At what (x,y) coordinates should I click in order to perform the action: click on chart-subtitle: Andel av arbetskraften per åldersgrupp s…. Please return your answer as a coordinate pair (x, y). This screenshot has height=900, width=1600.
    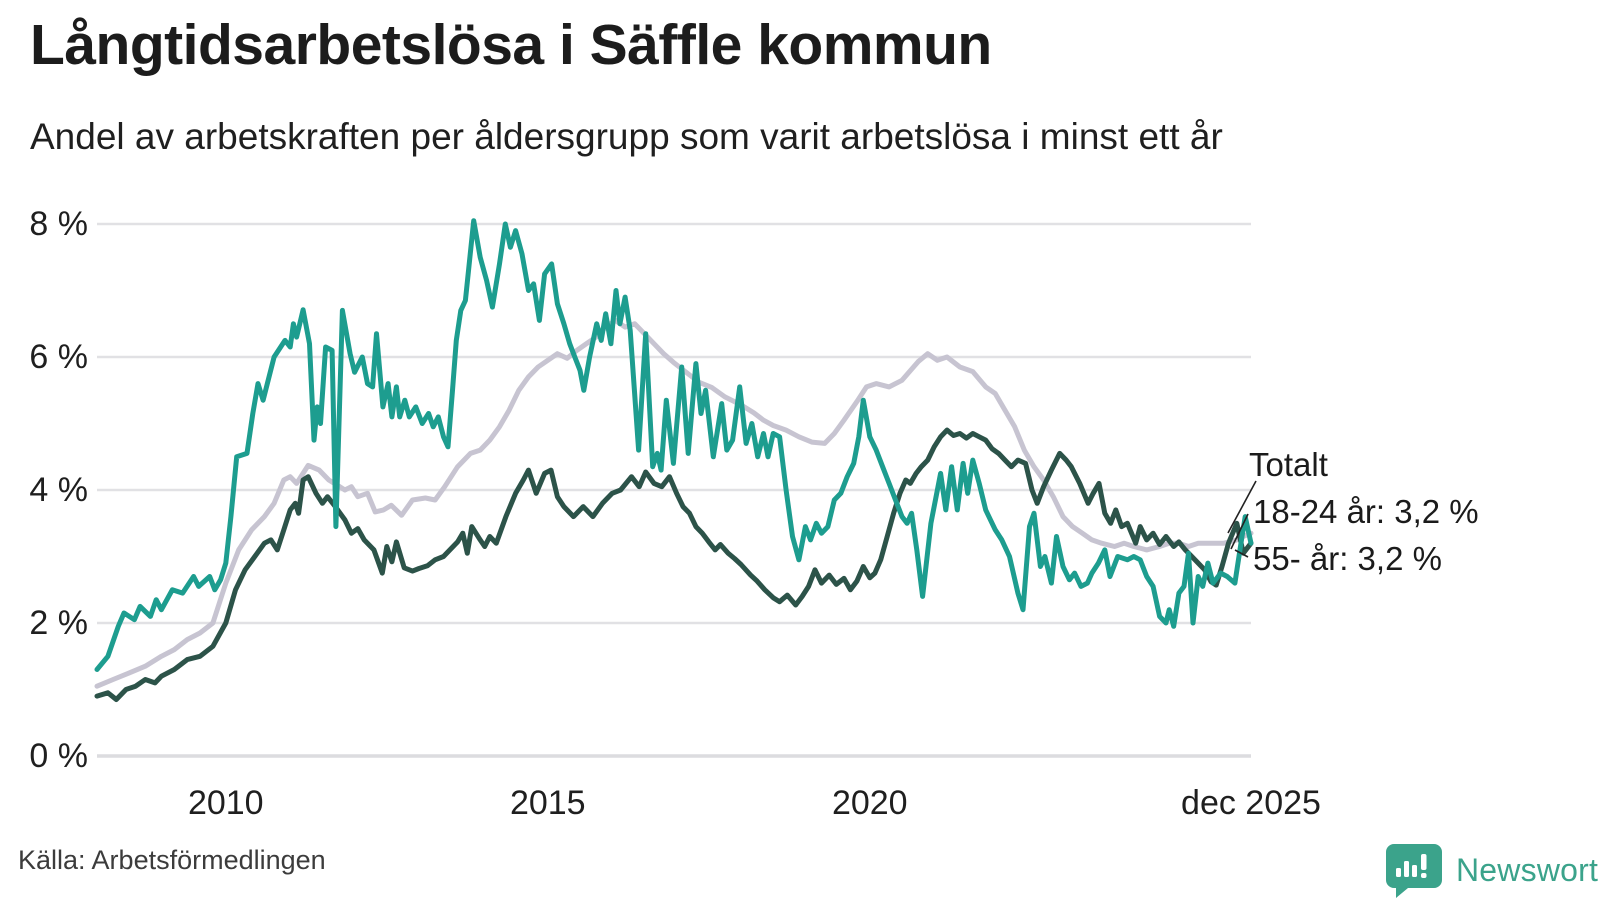
    Looking at the image, I should click on (626, 136).